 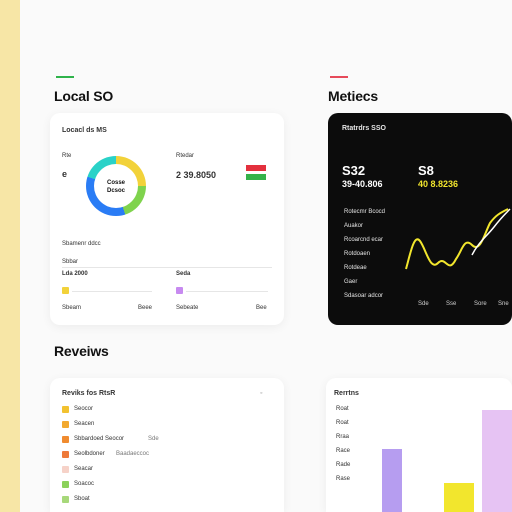 I want to click on y-label-3: Rraa, so click(x=343, y=437).